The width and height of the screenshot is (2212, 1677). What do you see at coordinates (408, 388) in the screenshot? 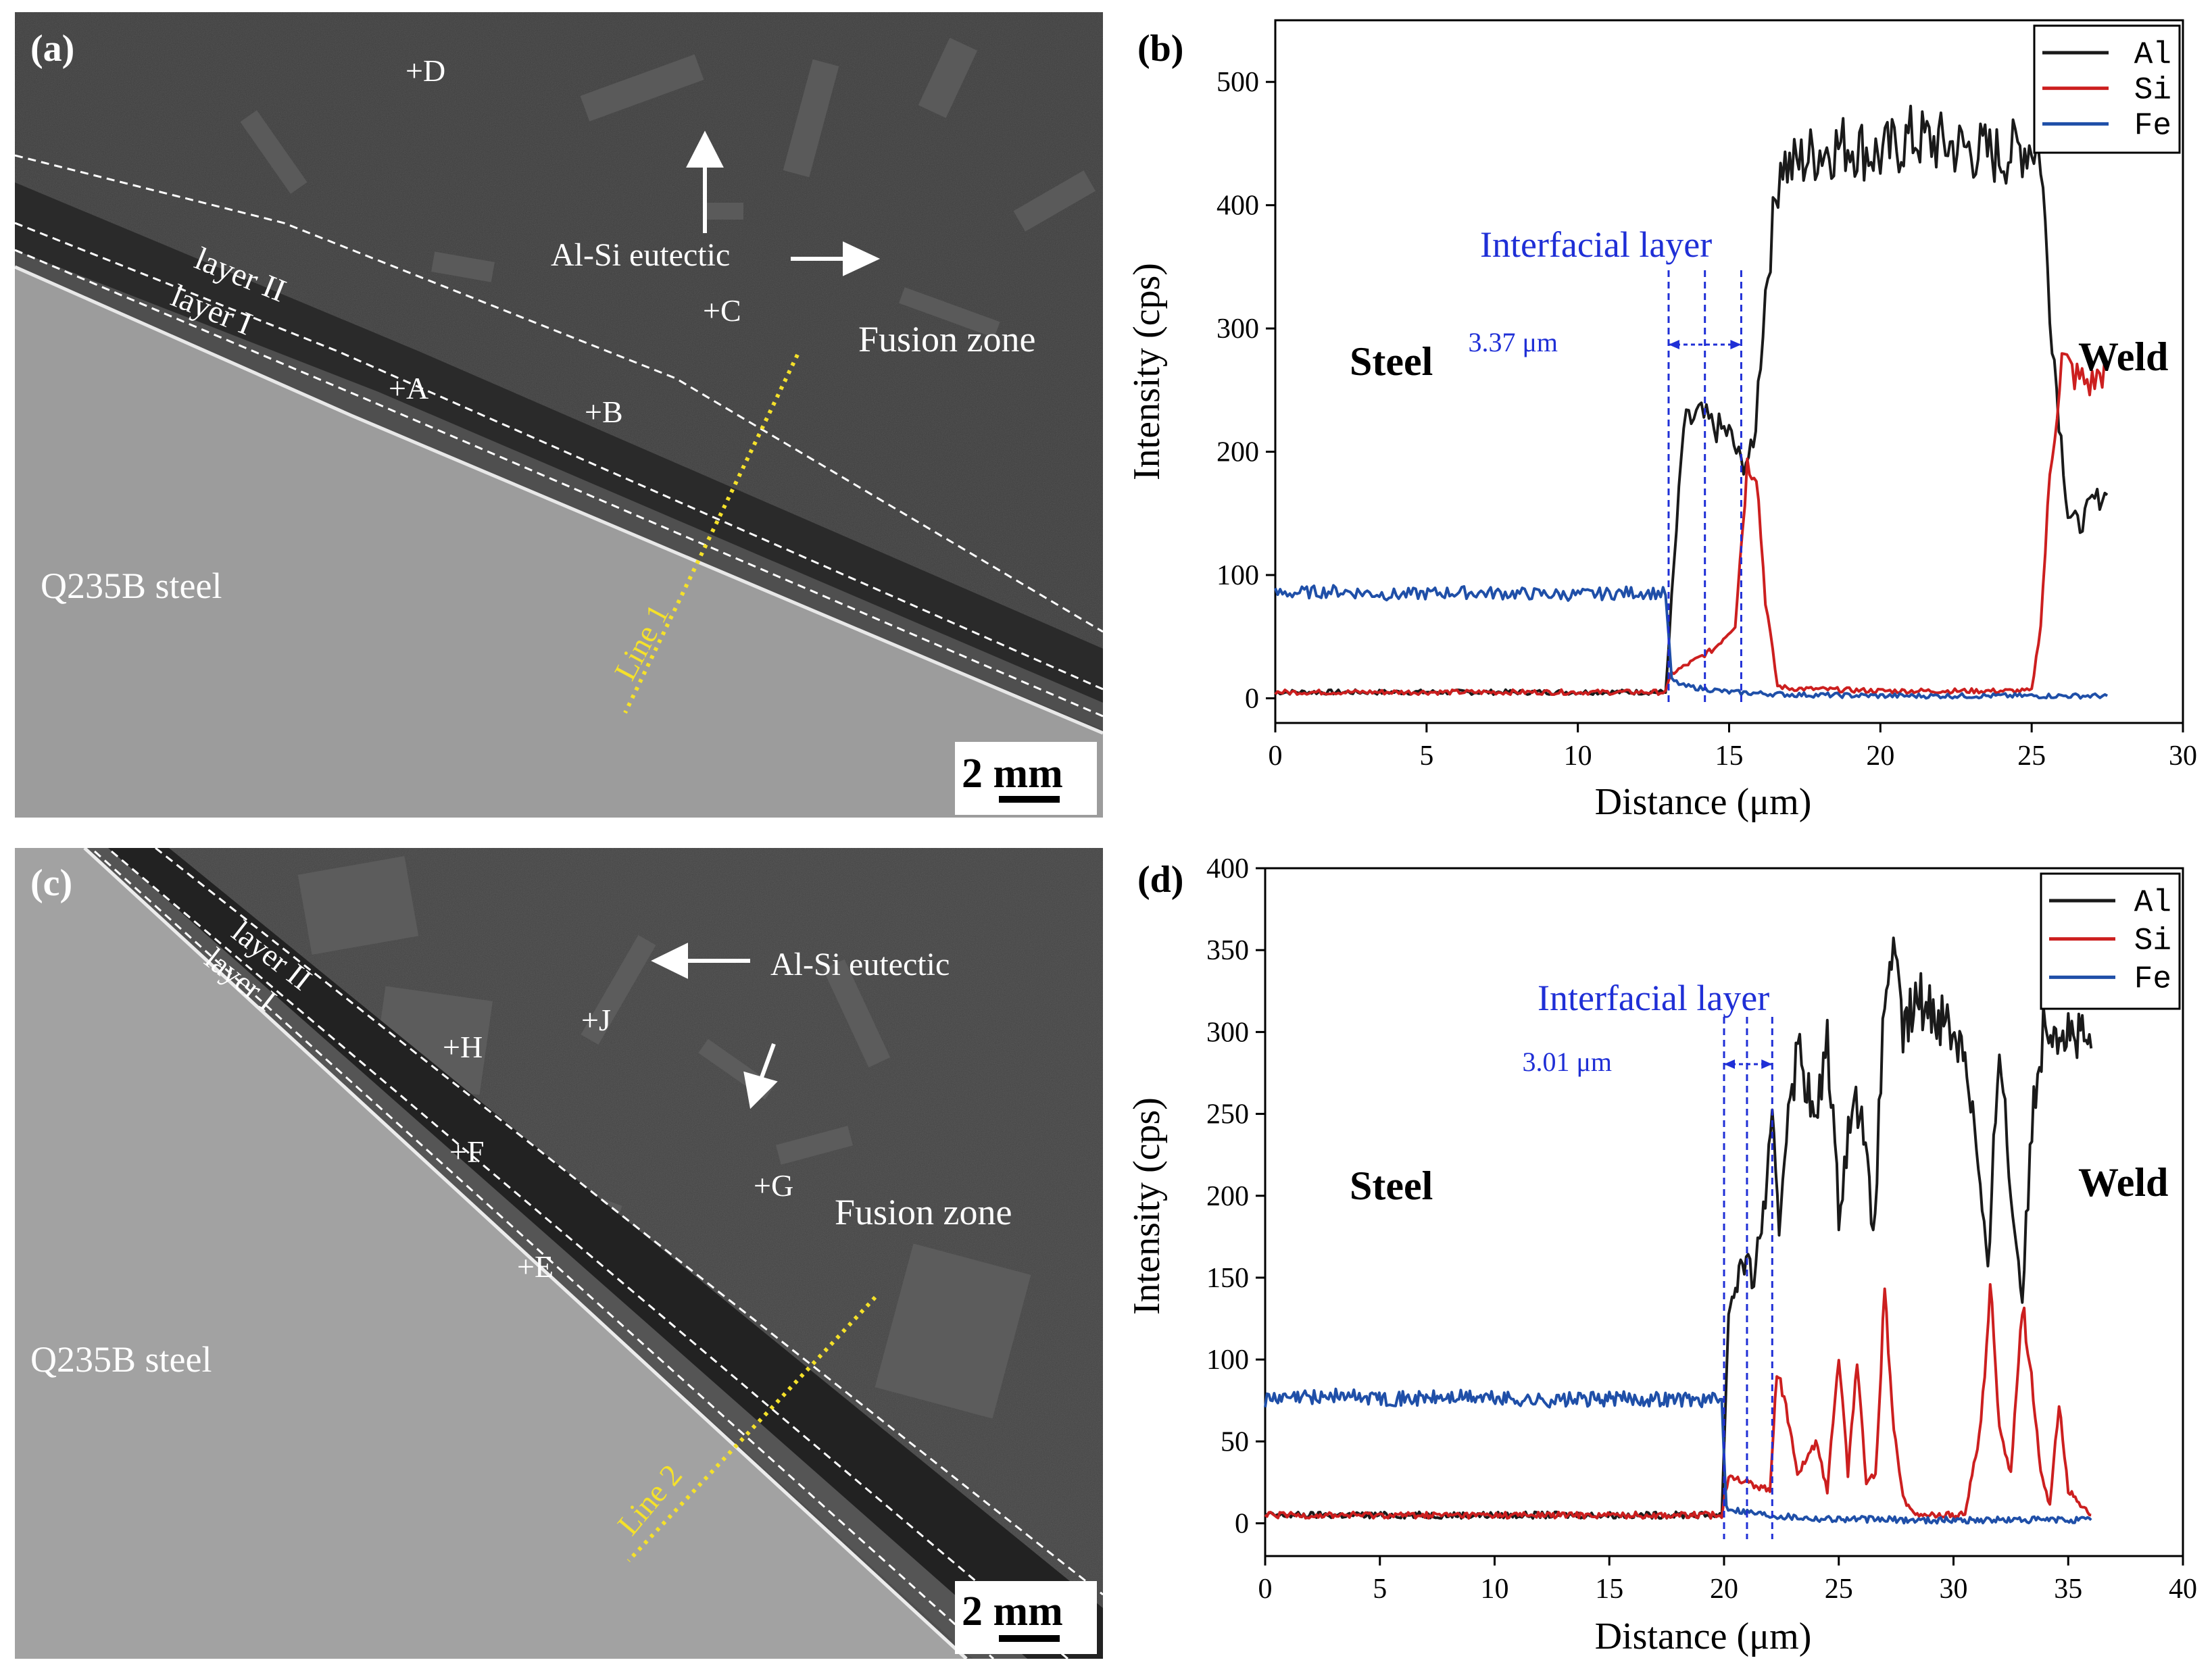
I see `point-a: +A` at bounding box center [408, 388].